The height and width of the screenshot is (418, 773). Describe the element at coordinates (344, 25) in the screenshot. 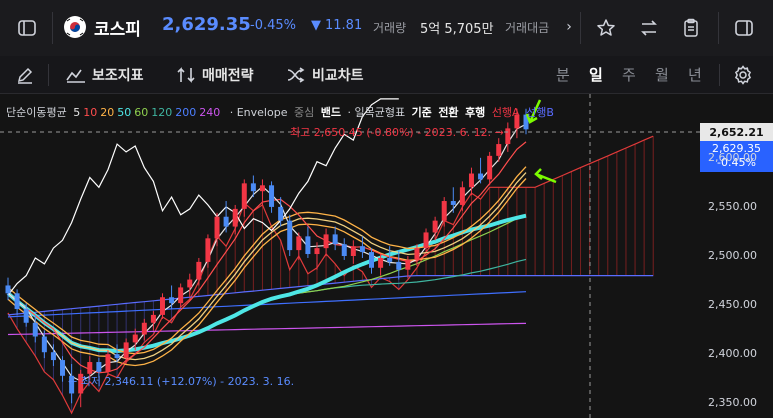

I see `change-absolute: 11.81` at that location.